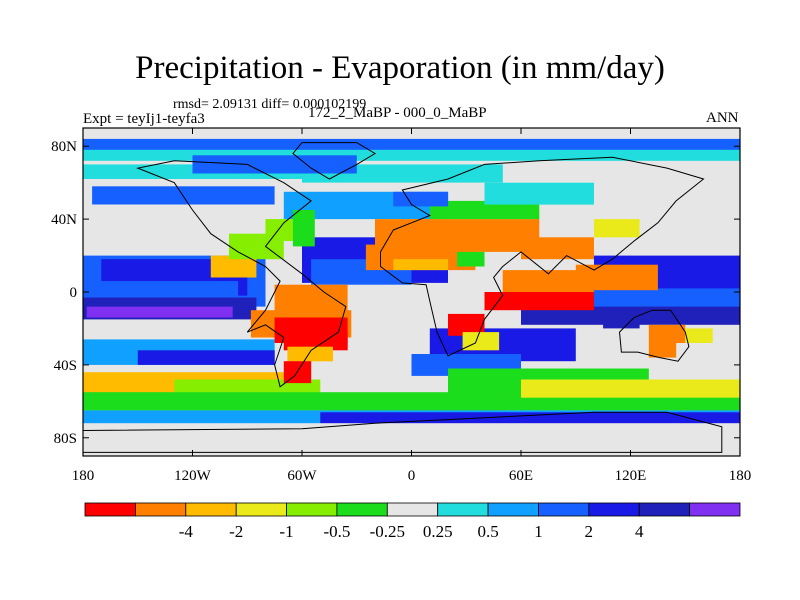  I want to click on y-tick-label: 80N, so click(64, 147).